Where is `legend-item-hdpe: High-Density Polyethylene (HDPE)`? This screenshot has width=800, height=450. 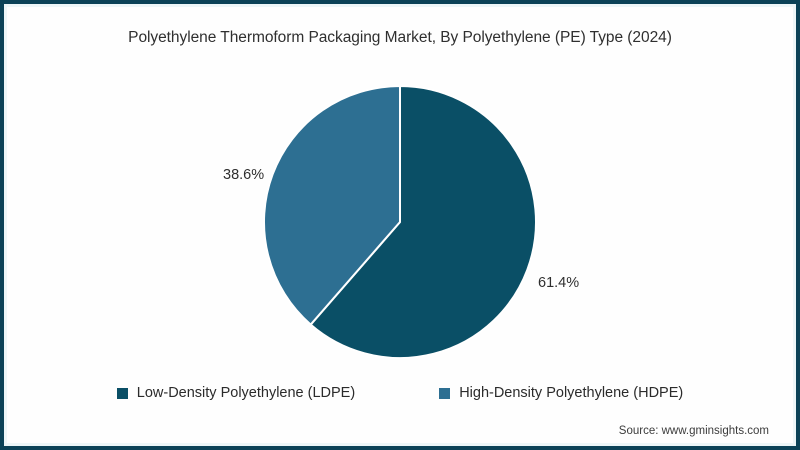 legend-item-hdpe: High-Density Polyethylene (HDPE) is located at coordinates (561, 393).